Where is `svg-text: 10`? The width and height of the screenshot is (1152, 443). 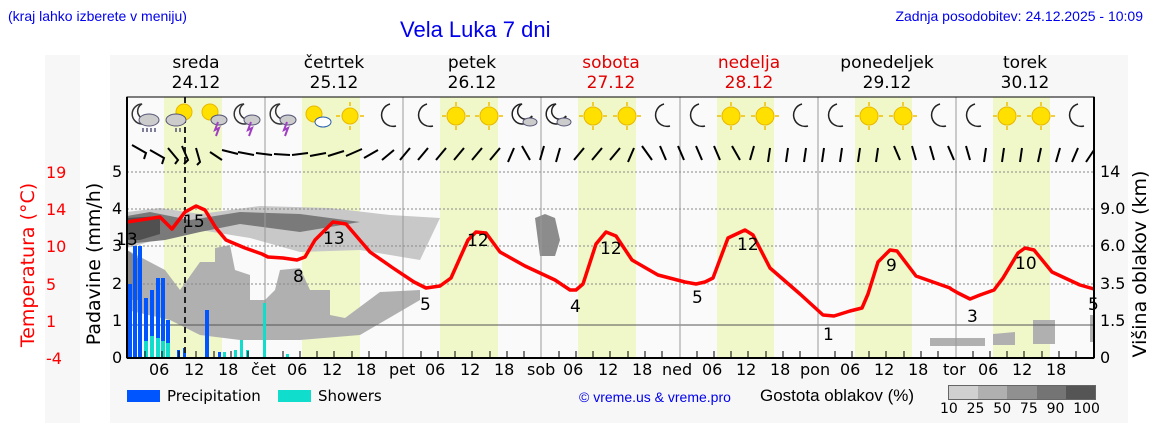
svg-text: 10 is located at coordinates (1026, 264).